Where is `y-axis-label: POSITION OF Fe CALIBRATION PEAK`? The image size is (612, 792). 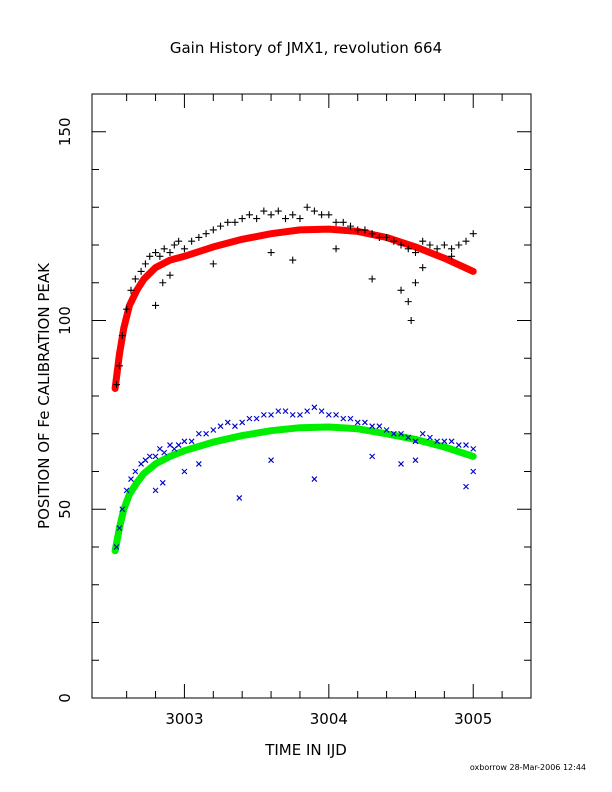 y-axis-label: POSITION OF Fe CALIBRATION PEAK is located at coordinates (44, 395).